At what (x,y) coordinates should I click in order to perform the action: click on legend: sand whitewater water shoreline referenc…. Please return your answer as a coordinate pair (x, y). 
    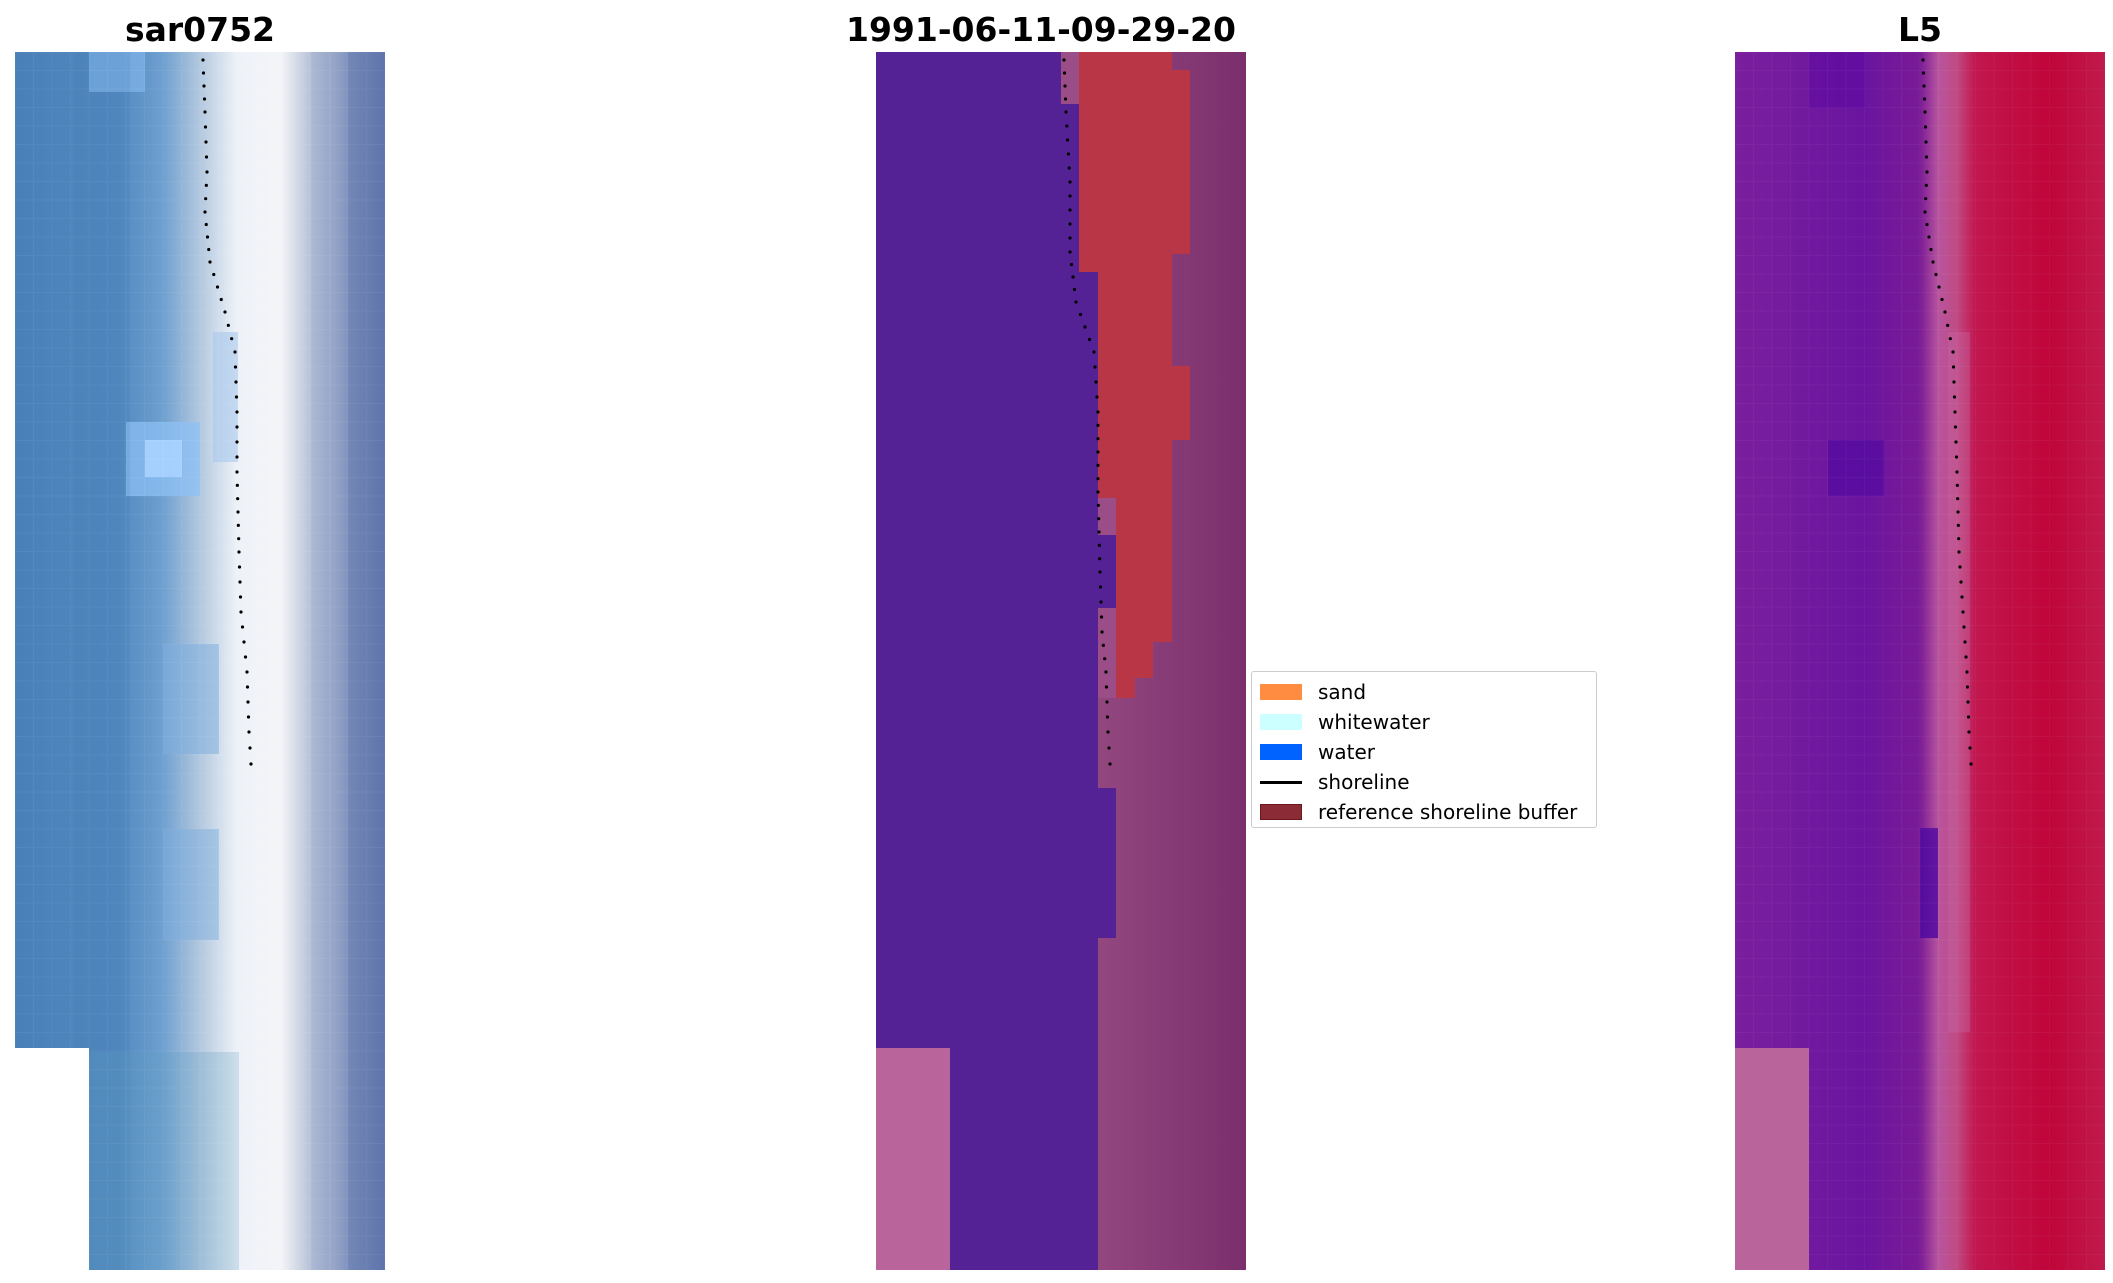
    Looking at the image, I should click on (1424, 749).